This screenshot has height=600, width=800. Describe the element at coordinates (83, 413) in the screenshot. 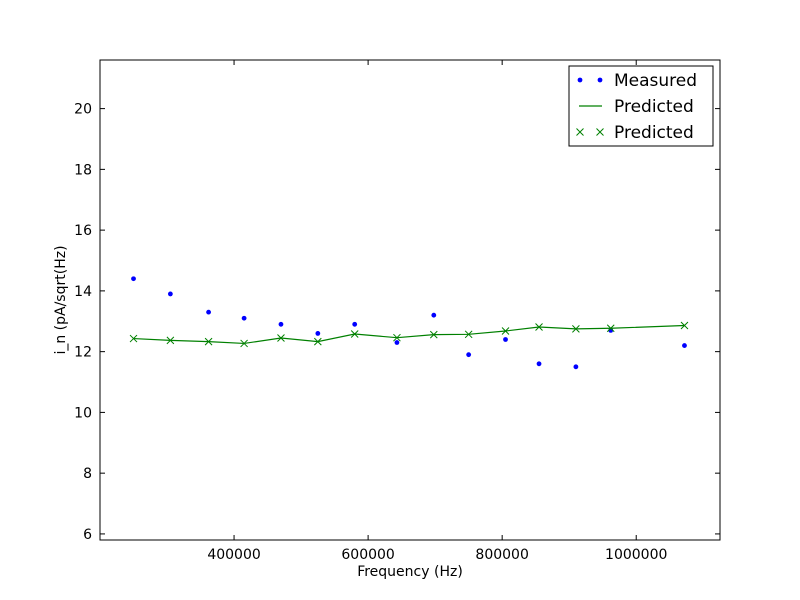

I see `y-tick-label: 10` at that location.